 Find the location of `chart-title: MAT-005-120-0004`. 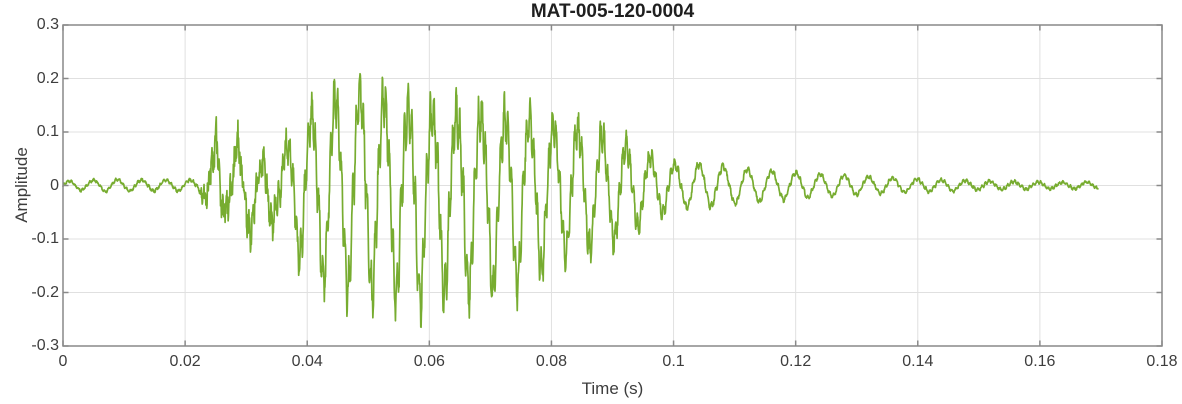

chart-title: MAT-005-120-0004 is located at coordinates (612, 11).